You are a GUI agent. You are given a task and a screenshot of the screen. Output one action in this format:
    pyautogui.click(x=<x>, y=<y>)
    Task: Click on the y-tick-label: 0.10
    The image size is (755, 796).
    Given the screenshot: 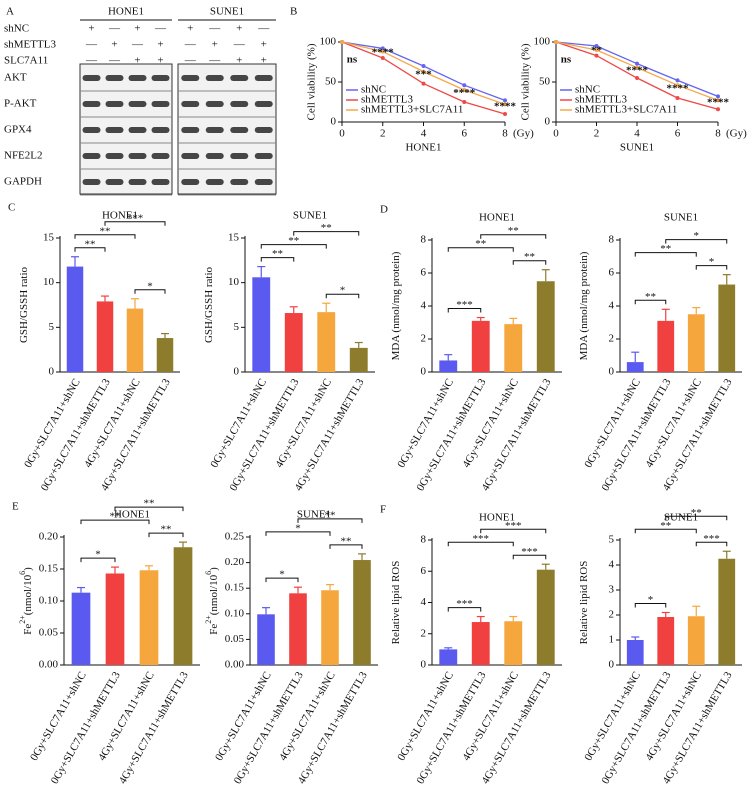 What is the action you would take?
    pyautogui.click(x=235, y=613)
    